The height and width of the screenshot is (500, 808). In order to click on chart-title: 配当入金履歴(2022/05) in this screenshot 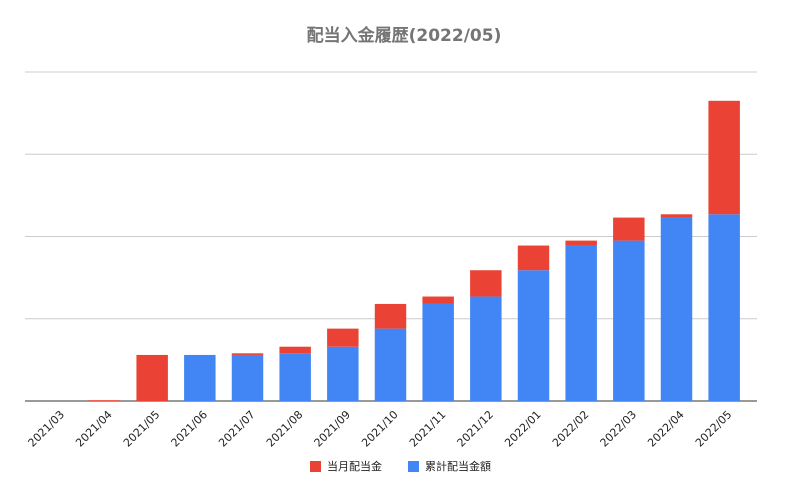, I will do `click(404, 35)`.